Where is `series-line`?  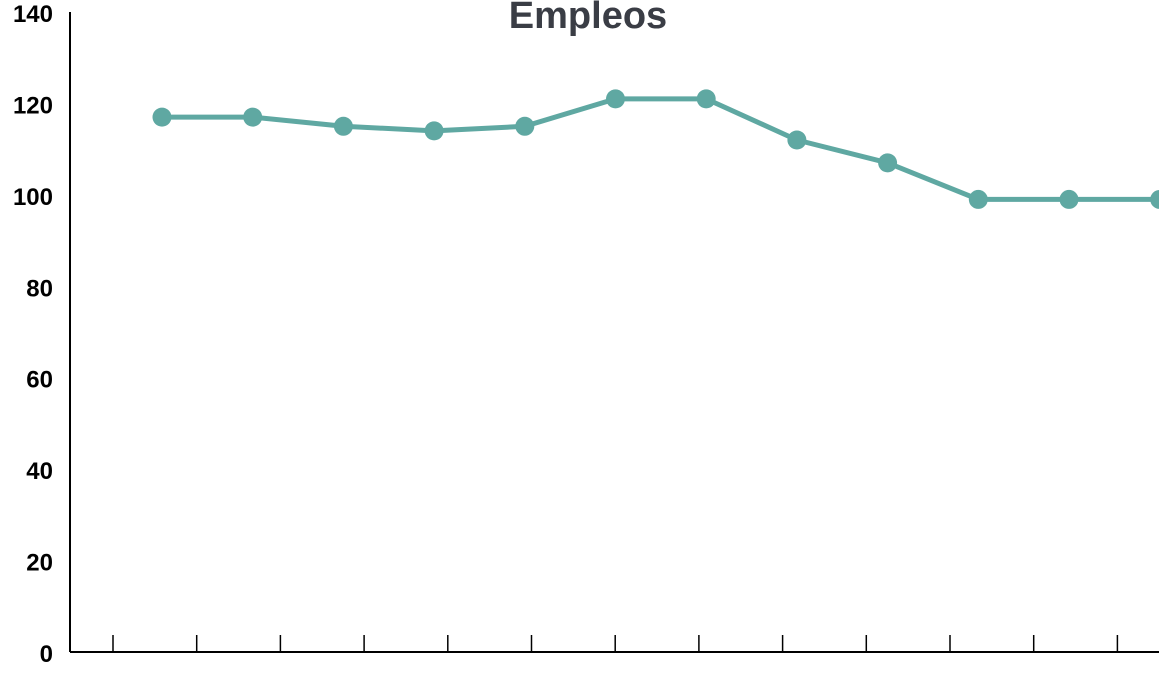
series-line is located at coordinates (659, 149).